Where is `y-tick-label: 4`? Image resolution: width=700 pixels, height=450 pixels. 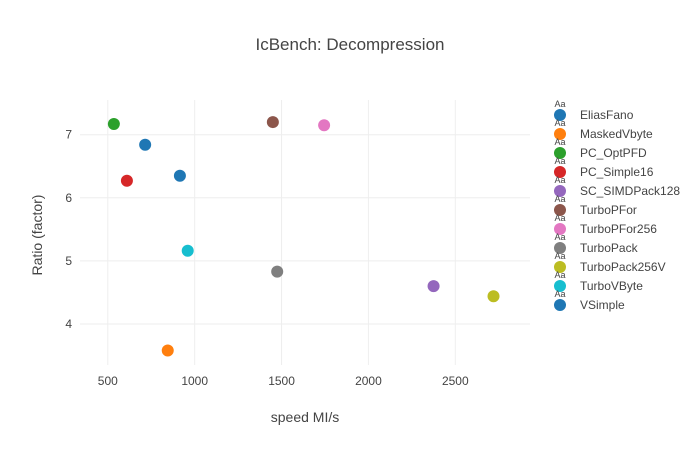 y-tick-label: 4 is located at coordinates (68, 324).